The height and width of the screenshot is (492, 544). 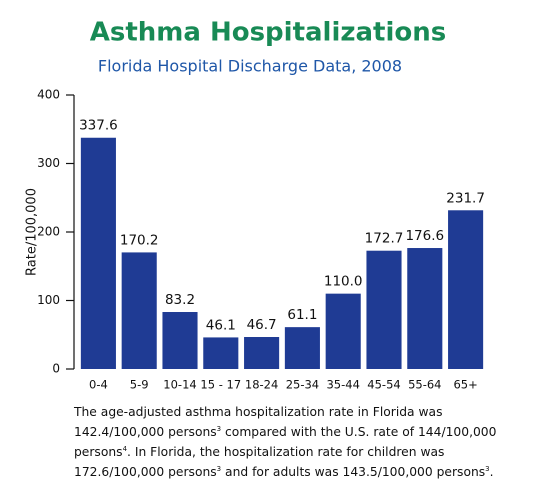 I want to click on x-tick-label: 45-54, so click(x=383, y=385).